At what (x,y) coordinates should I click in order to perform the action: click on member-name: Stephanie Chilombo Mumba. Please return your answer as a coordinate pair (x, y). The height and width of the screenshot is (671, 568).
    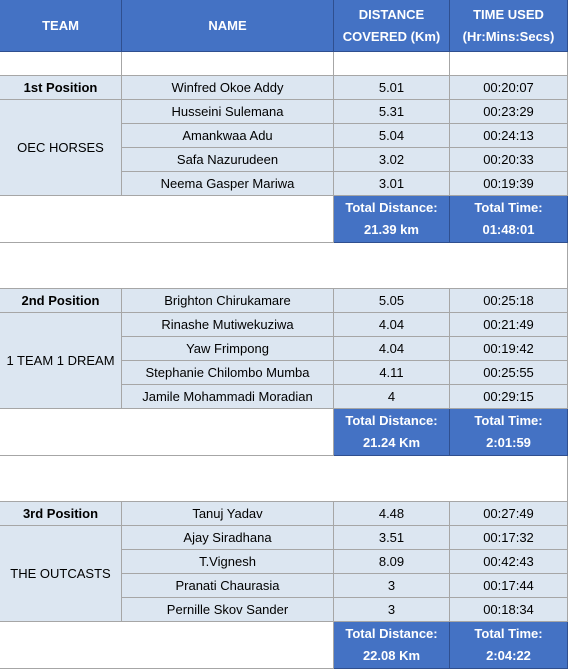
    Looking at the image, I should click on (228, 373).